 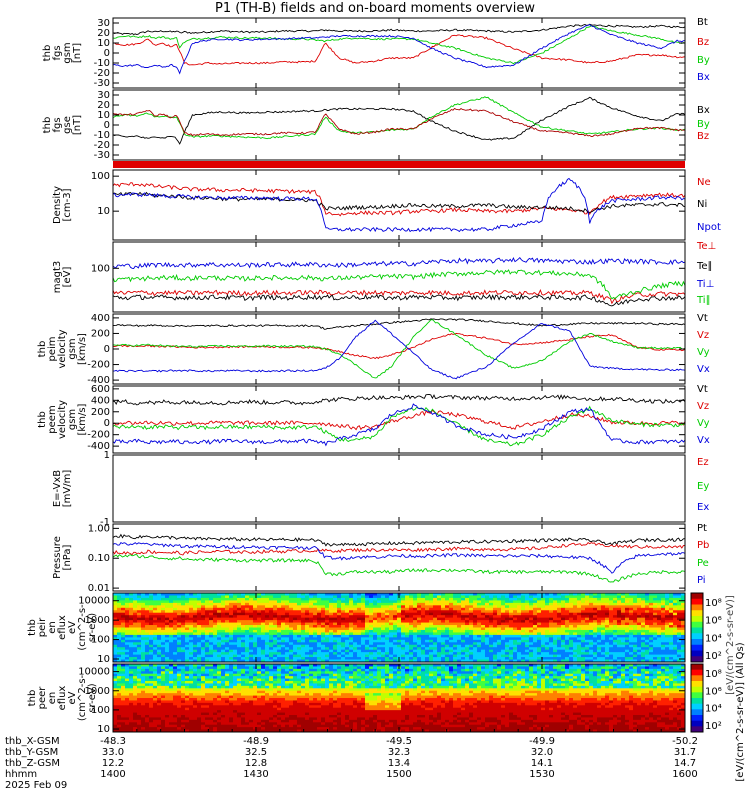 What do you see at coordinates (399, 202) in the screenshot?
I see `series-line-ni` at bounding box center [399, 202].